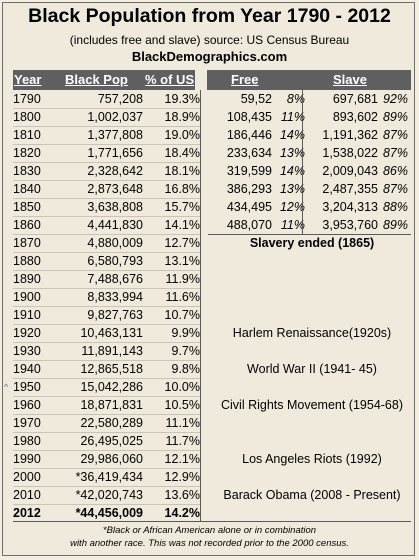 This screenshot has width=419, height=560. I want to click on free-percent-cell: 14%, so click(292, 135).